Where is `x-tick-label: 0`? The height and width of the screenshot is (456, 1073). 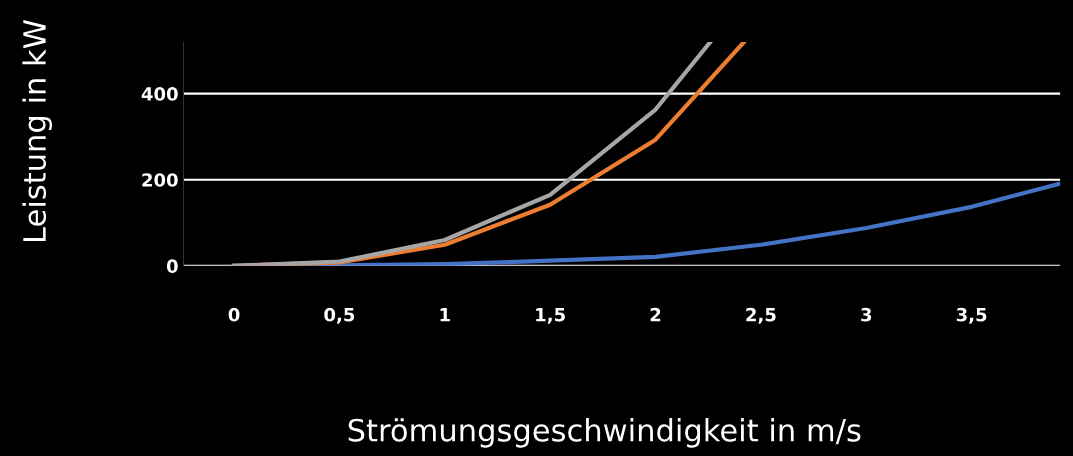 x-tick-label: 0 is located at coordinates (234, 314).